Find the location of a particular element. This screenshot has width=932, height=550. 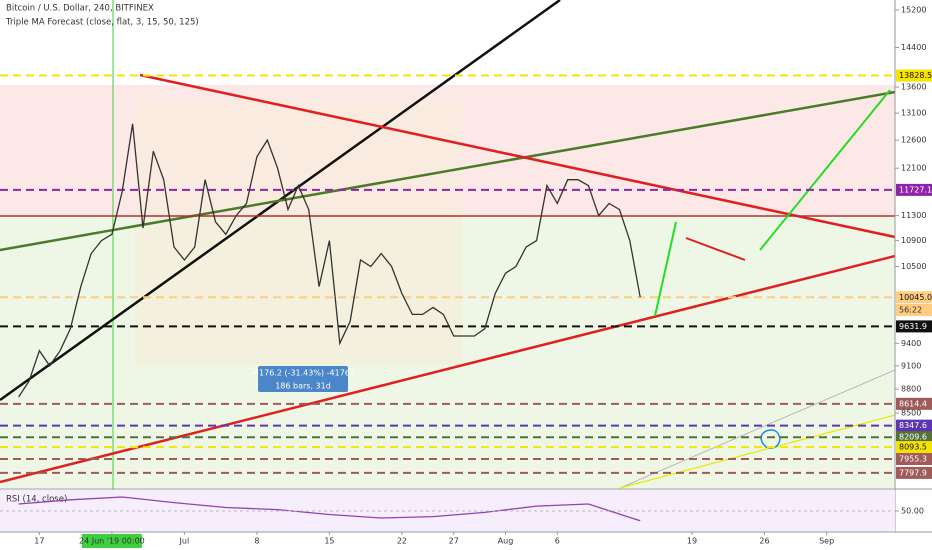

x-tick-label: 17 is located at coordinates (39, 541).